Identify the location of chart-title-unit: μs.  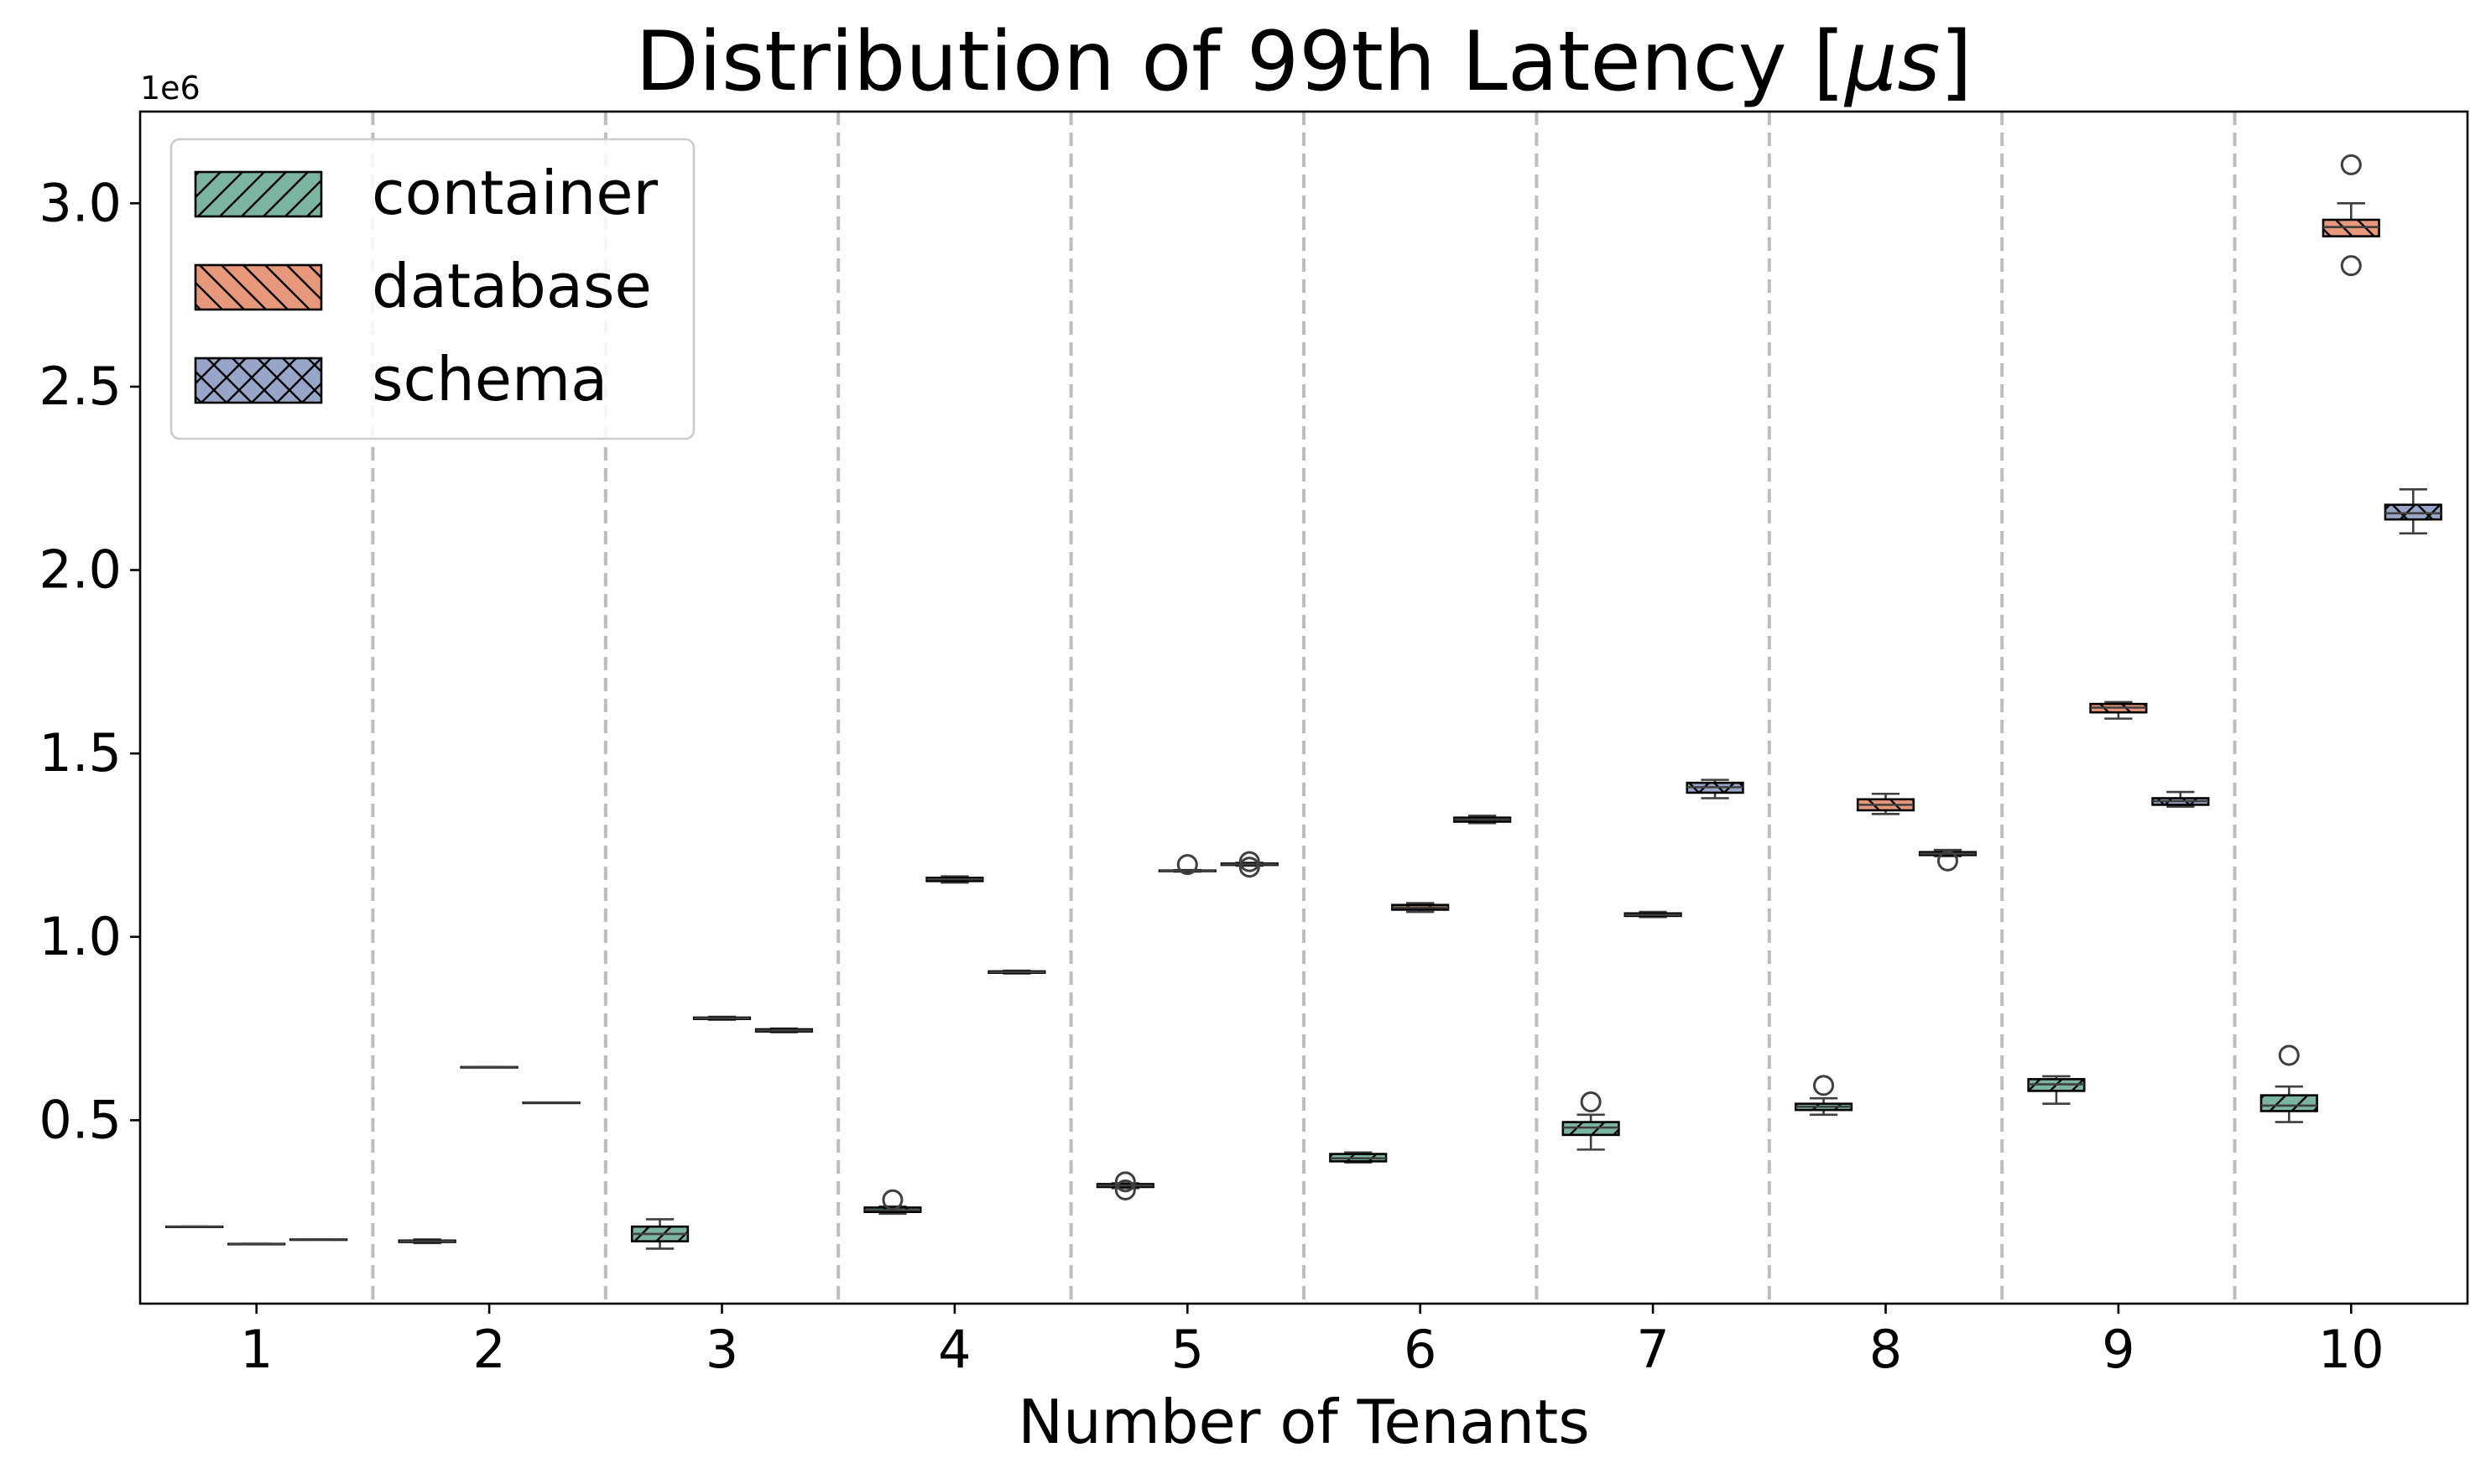
(1891, 62).